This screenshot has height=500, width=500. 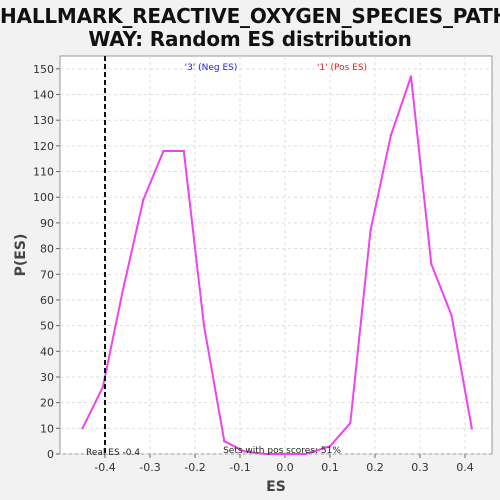 What do you see at coordinates (285, 467) in the screenshot?
I see `x-tick-label: 0.0` at bounding box center [285, 467].